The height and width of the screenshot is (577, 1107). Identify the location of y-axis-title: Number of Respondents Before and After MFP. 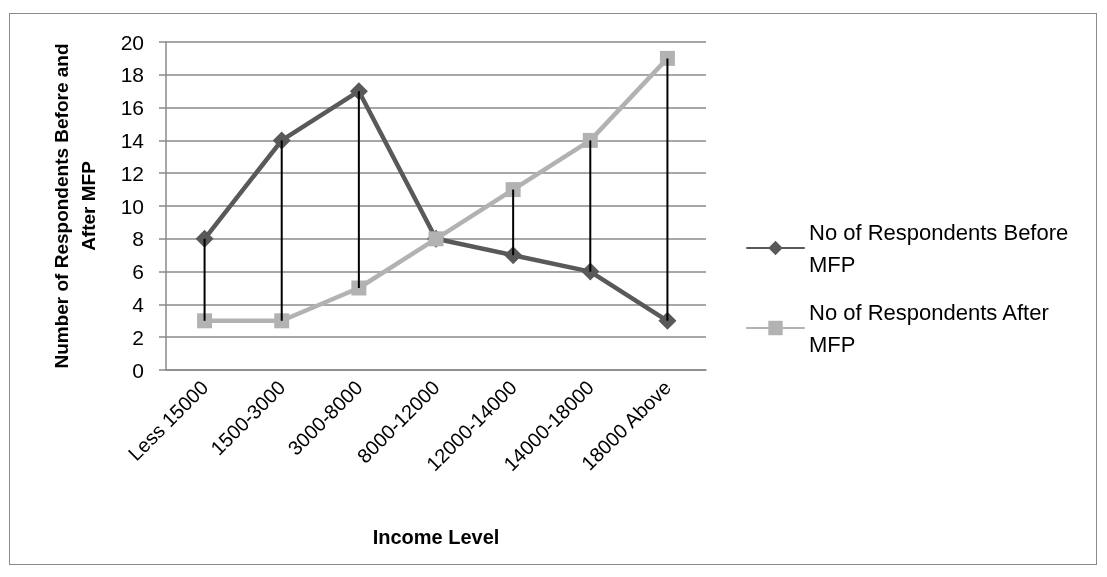
(75, 206).